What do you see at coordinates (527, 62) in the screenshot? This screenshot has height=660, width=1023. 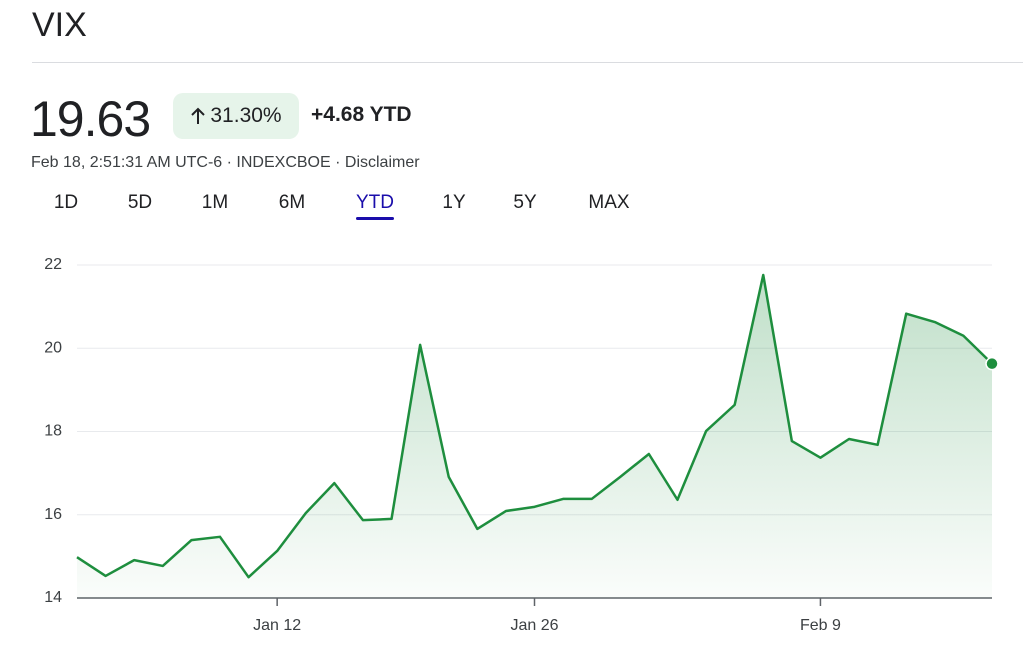 I see `divider` at bounding box center [527, 62].